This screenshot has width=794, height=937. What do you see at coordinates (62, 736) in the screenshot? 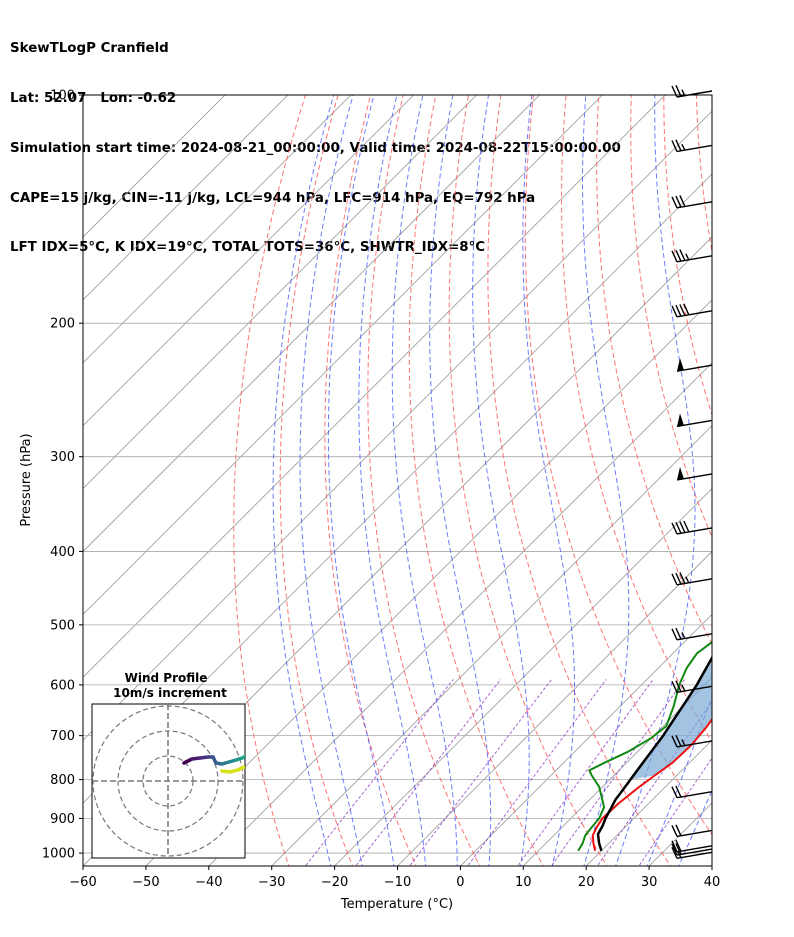
I see `y-tick-label: 700` at bounding box center [62, 736].